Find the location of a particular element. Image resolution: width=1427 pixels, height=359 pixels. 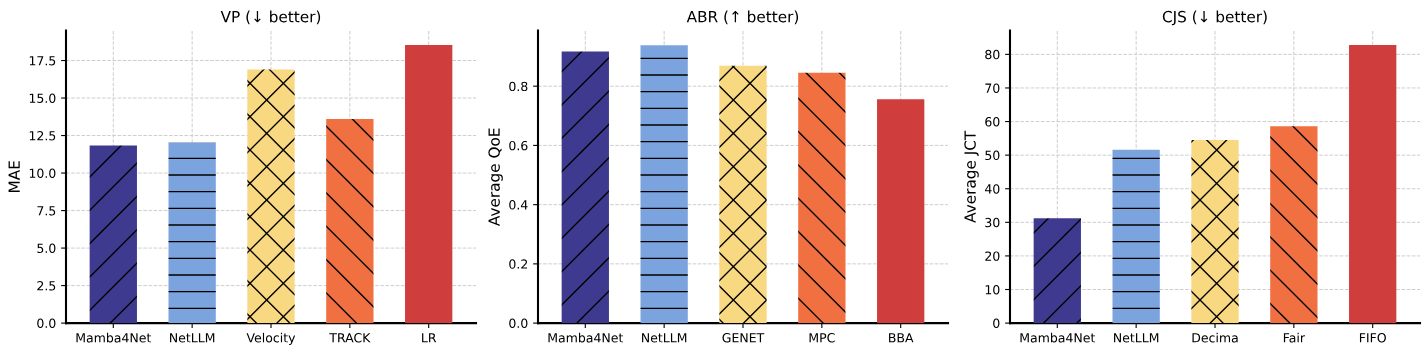

chart-title: CJS (↓ better) is located at coordinates (1214, 18).